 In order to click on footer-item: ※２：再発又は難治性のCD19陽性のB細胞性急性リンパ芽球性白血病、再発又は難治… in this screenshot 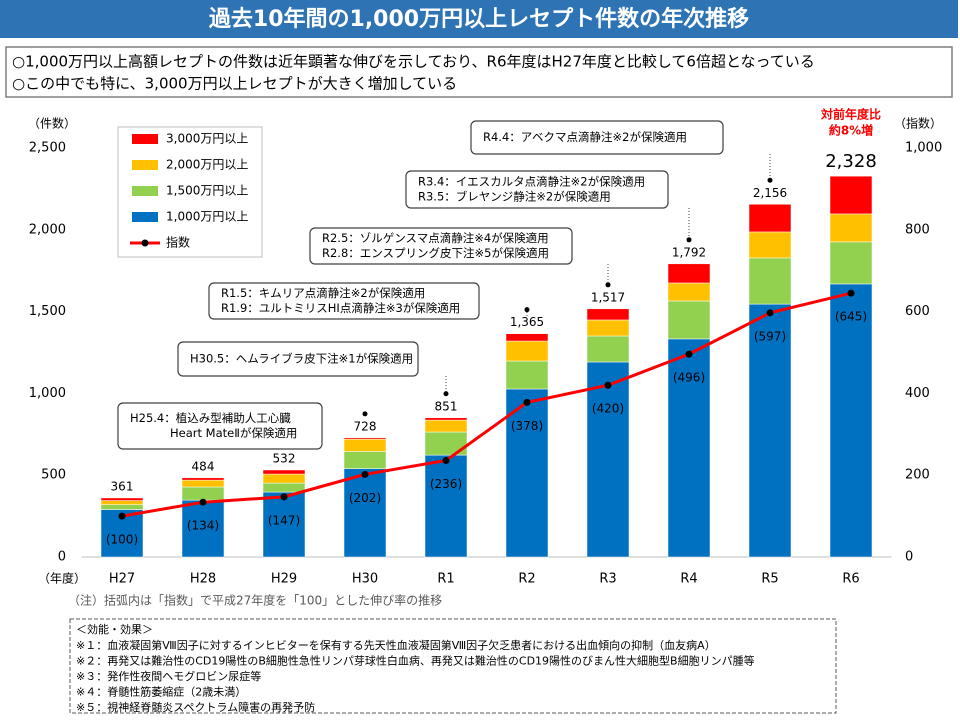, I will do `click(415, 661)`.